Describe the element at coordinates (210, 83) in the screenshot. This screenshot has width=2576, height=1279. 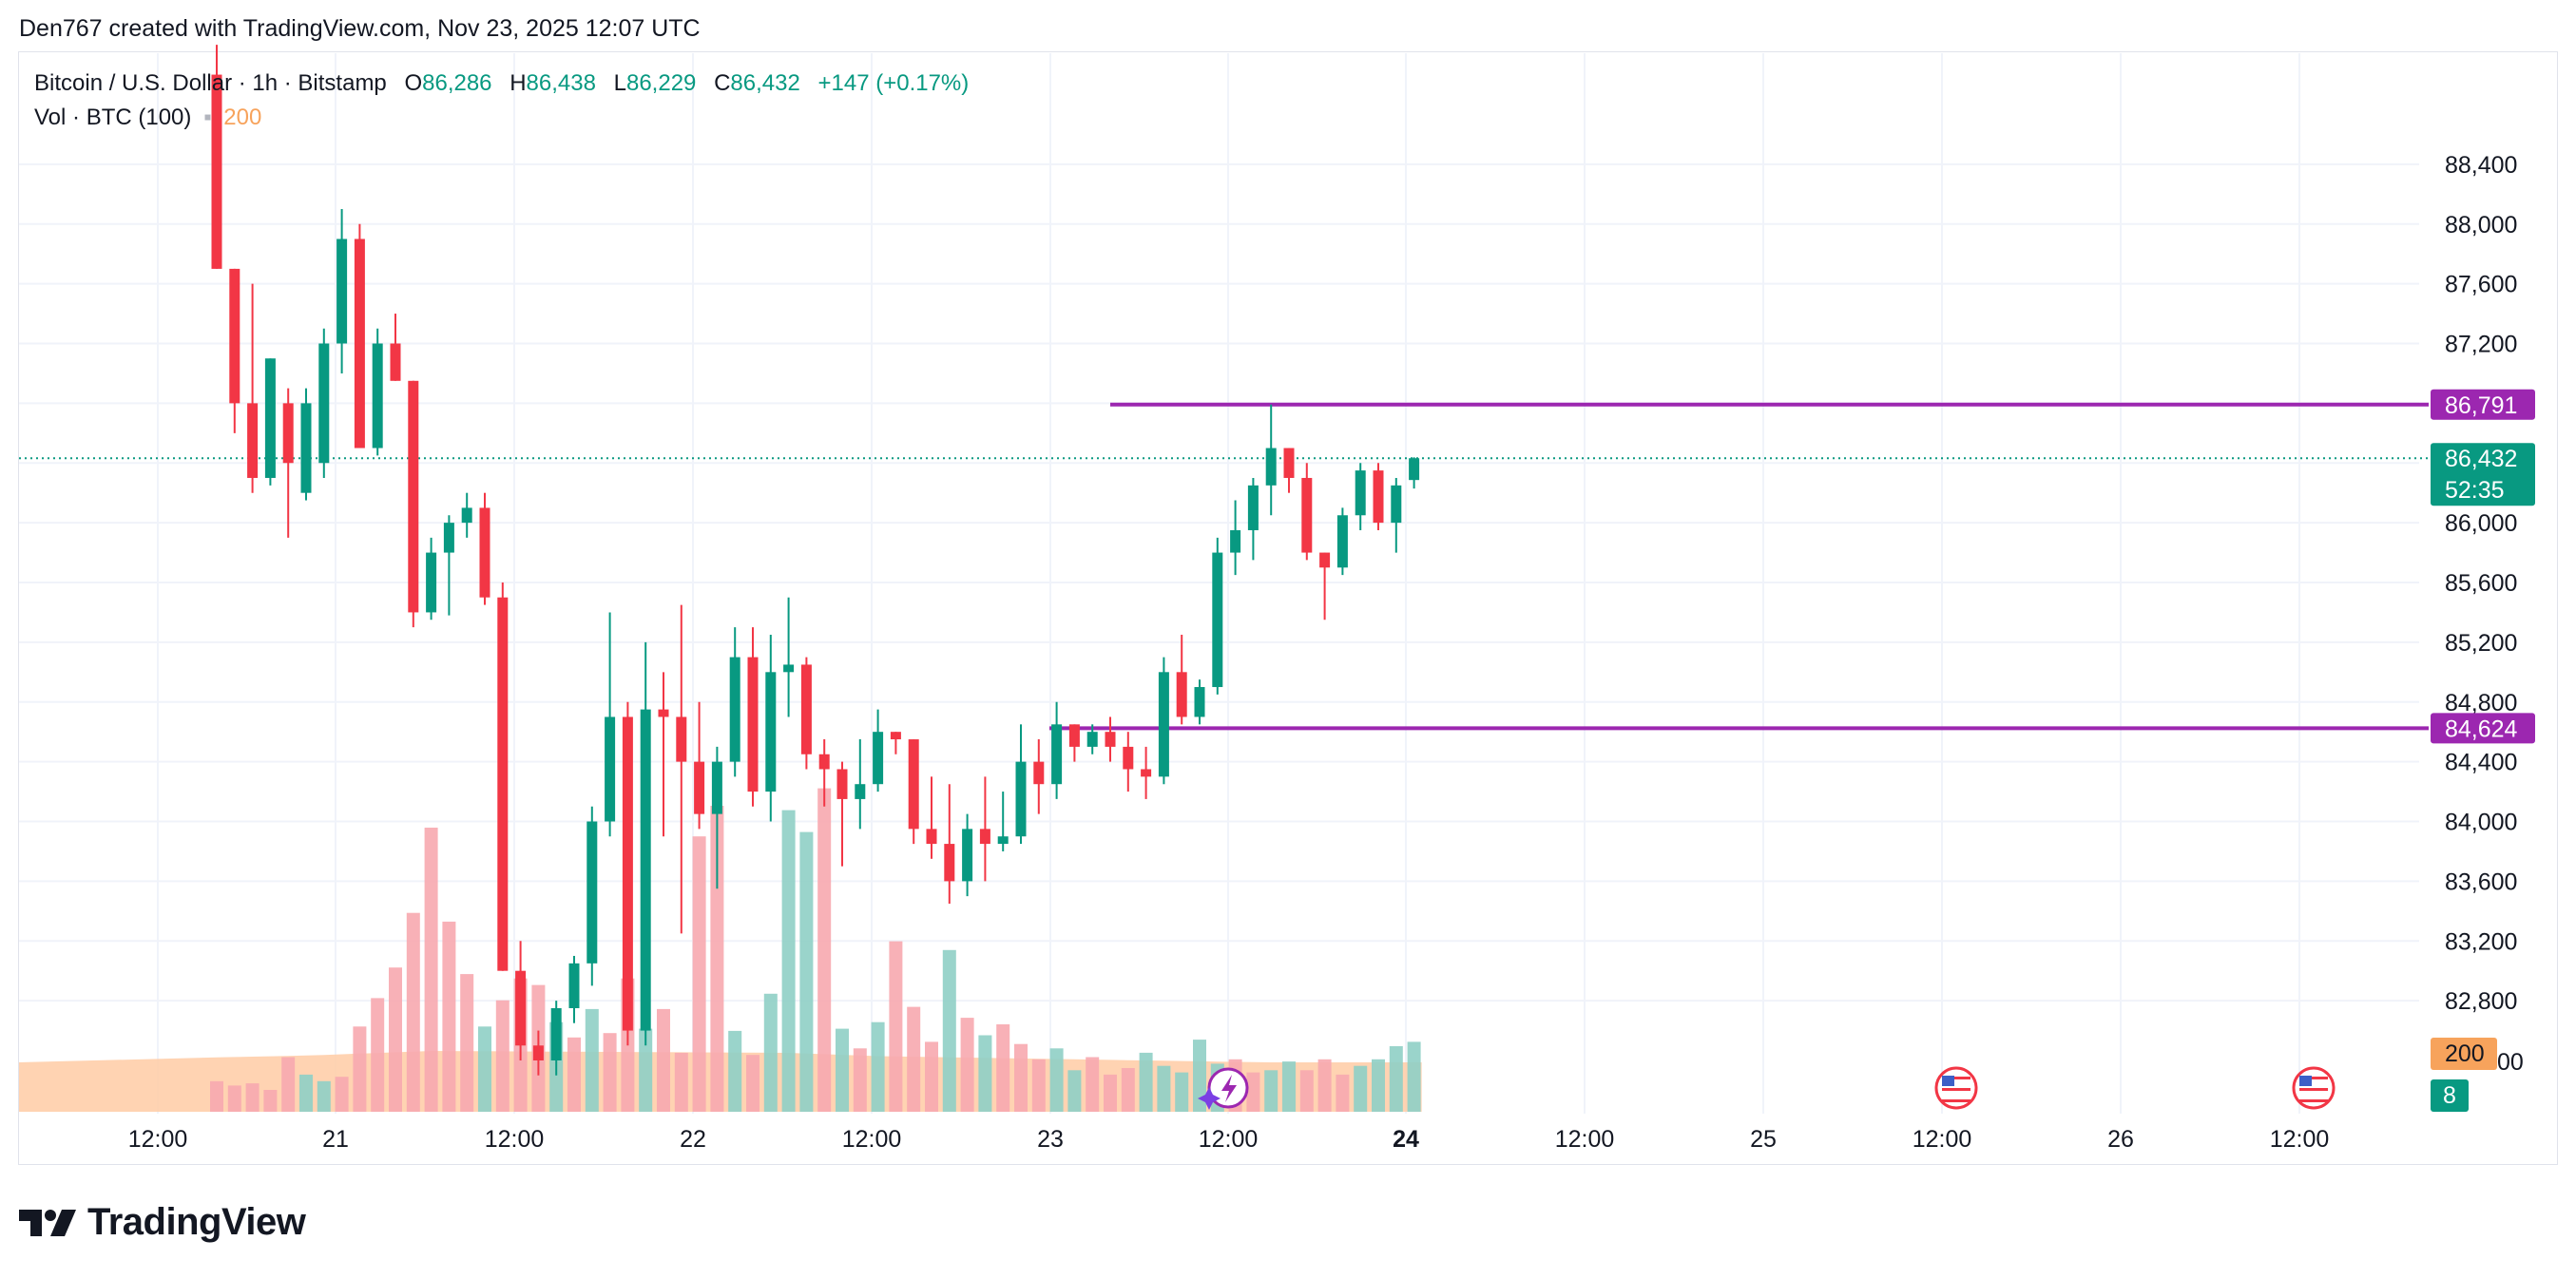
I see `legend-symbol: Bitcoin / U.S. Dollar · 1h · Bitstamp` at that location.